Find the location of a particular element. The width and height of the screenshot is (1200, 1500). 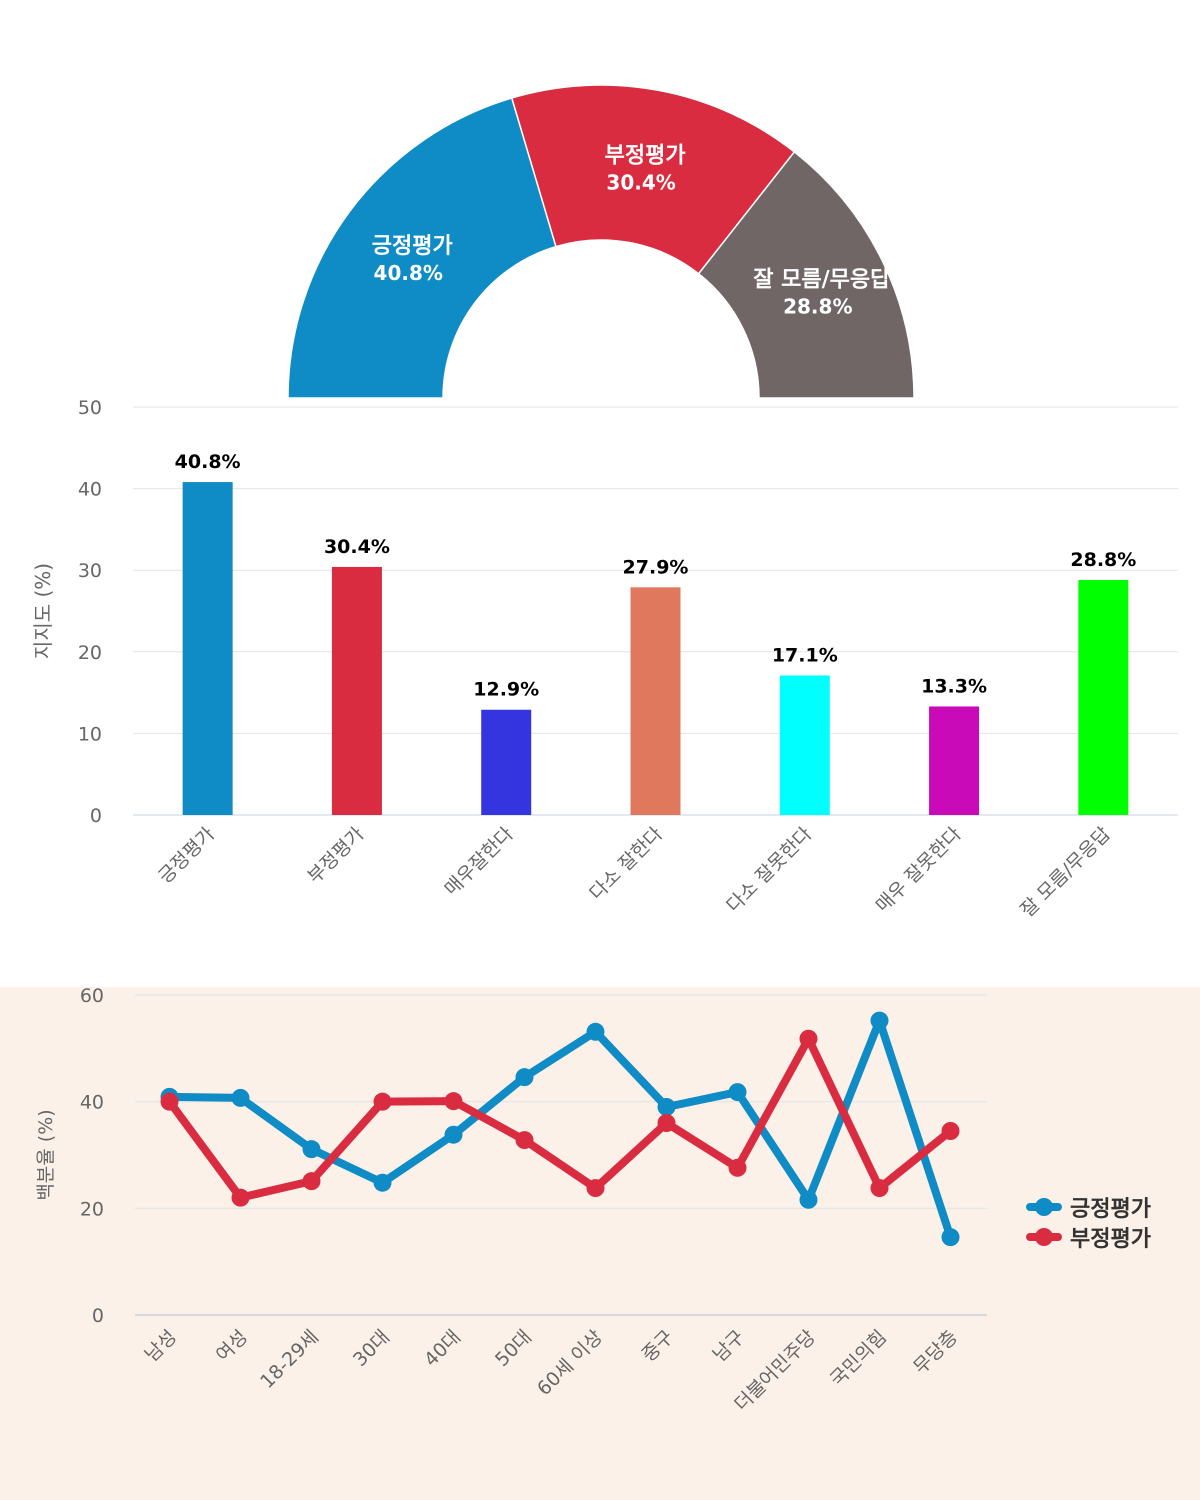

x-tick-label: 다소 잘못한다 is located at coordinates (769, 870).